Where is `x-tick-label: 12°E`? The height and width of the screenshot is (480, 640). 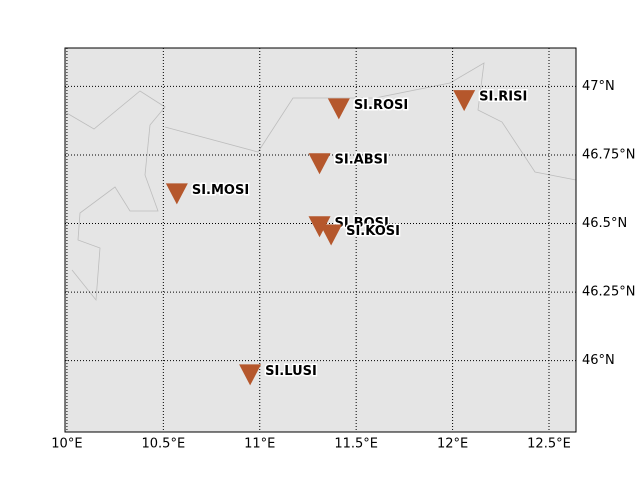
x-tick-label: 12°E is located at coordinates (452, 444).